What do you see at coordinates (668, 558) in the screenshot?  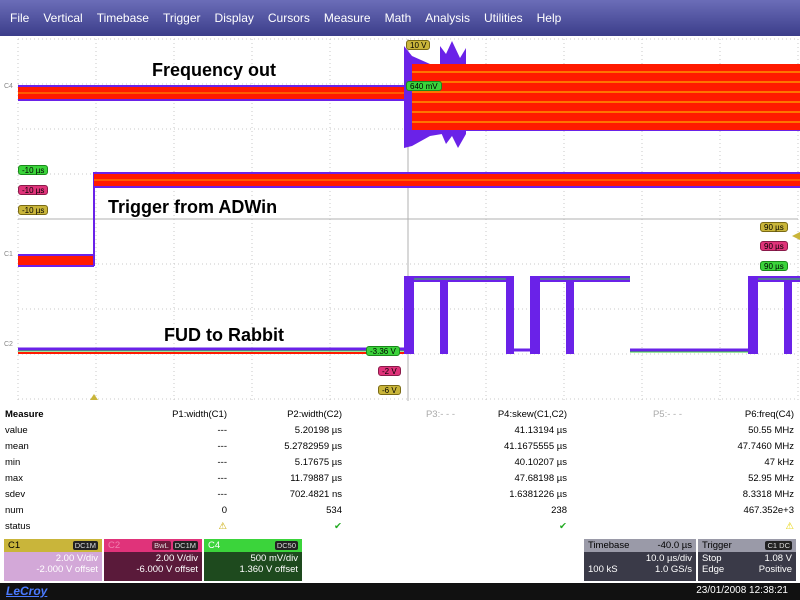 I see `time-per-div: 10.0 µs/div` at bounding box center [668, 558].